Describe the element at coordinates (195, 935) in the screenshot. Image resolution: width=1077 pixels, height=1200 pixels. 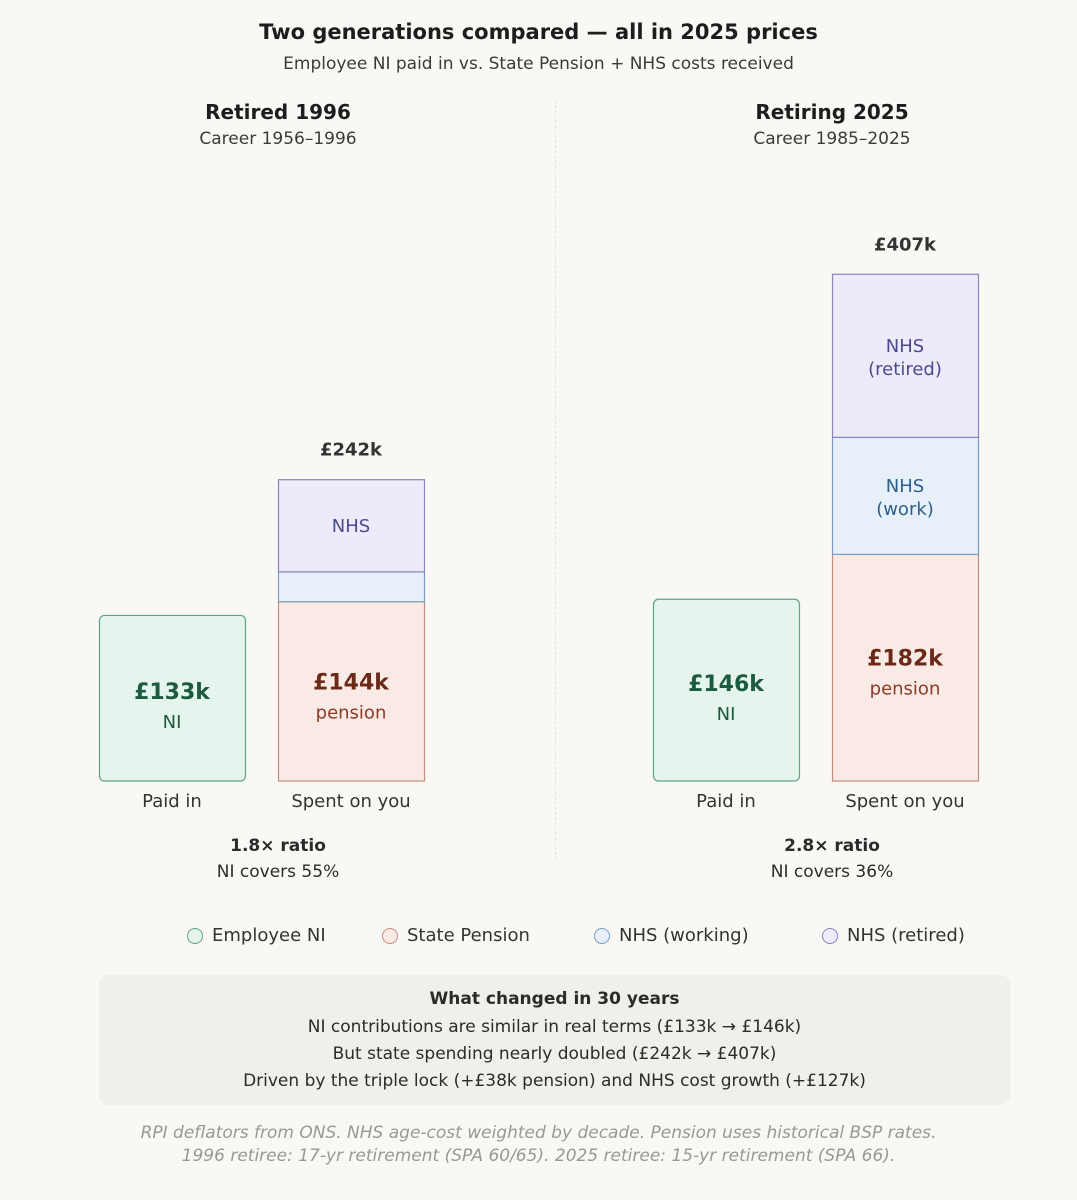
I see `legend-swatch-ni` at that location.